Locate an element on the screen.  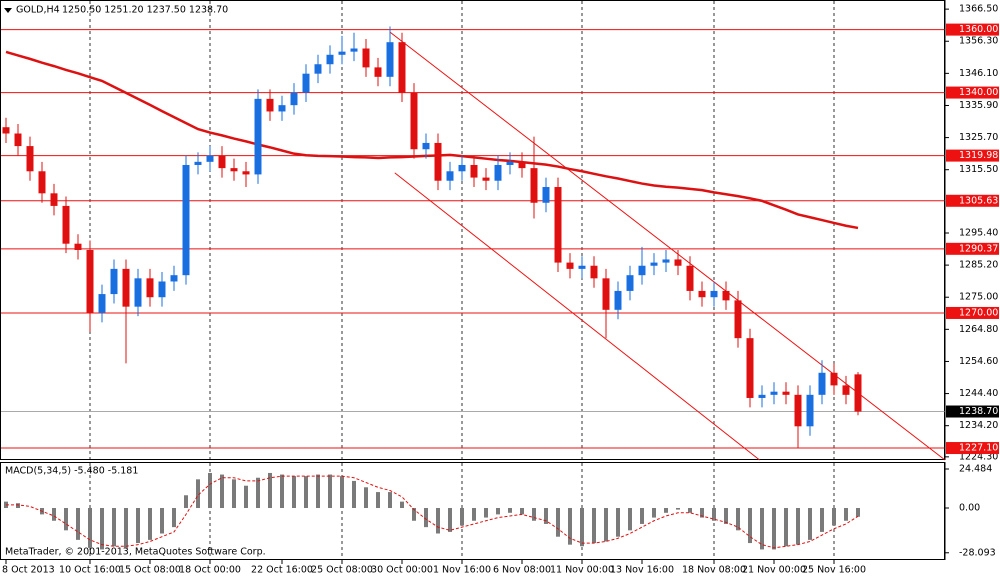
x-tick-label: 25 Oct 08:00 is located at coordinates (342, 570).